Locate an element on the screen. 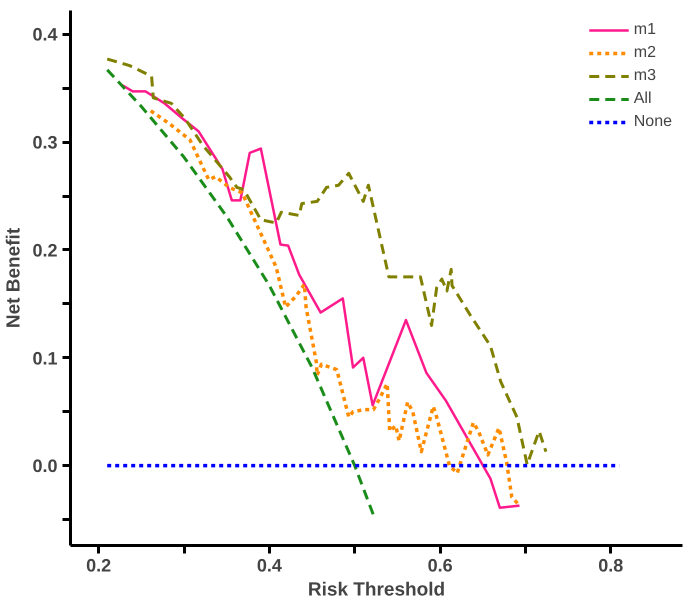  legend-label: None is located at coordinates (653, 122).